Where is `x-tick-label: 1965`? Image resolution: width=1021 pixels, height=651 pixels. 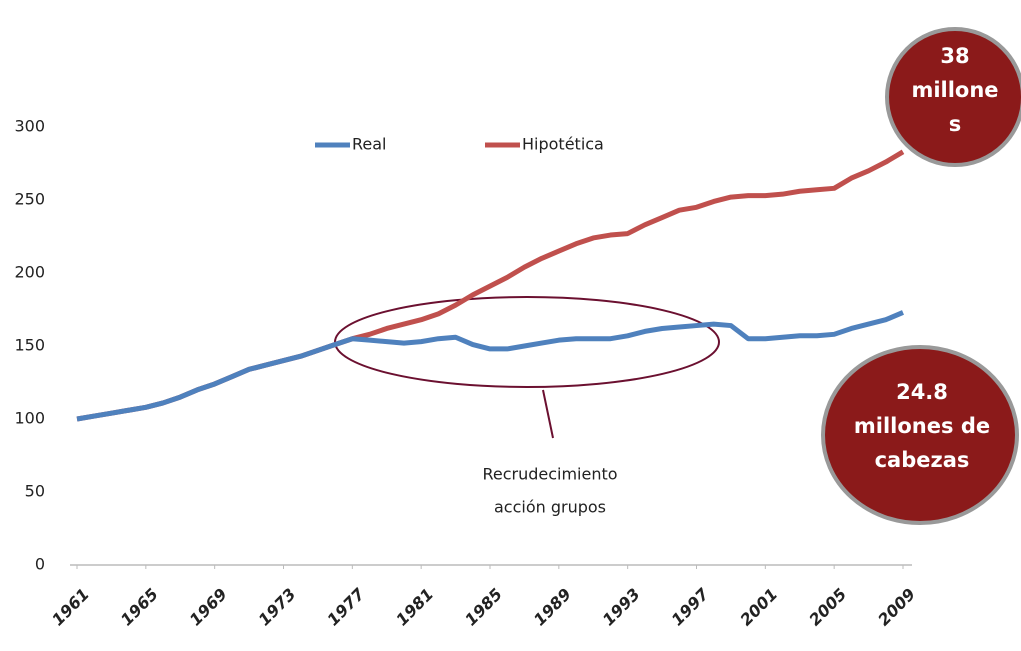
x-tick-label: 1965 is located at coordinates (139, 607).